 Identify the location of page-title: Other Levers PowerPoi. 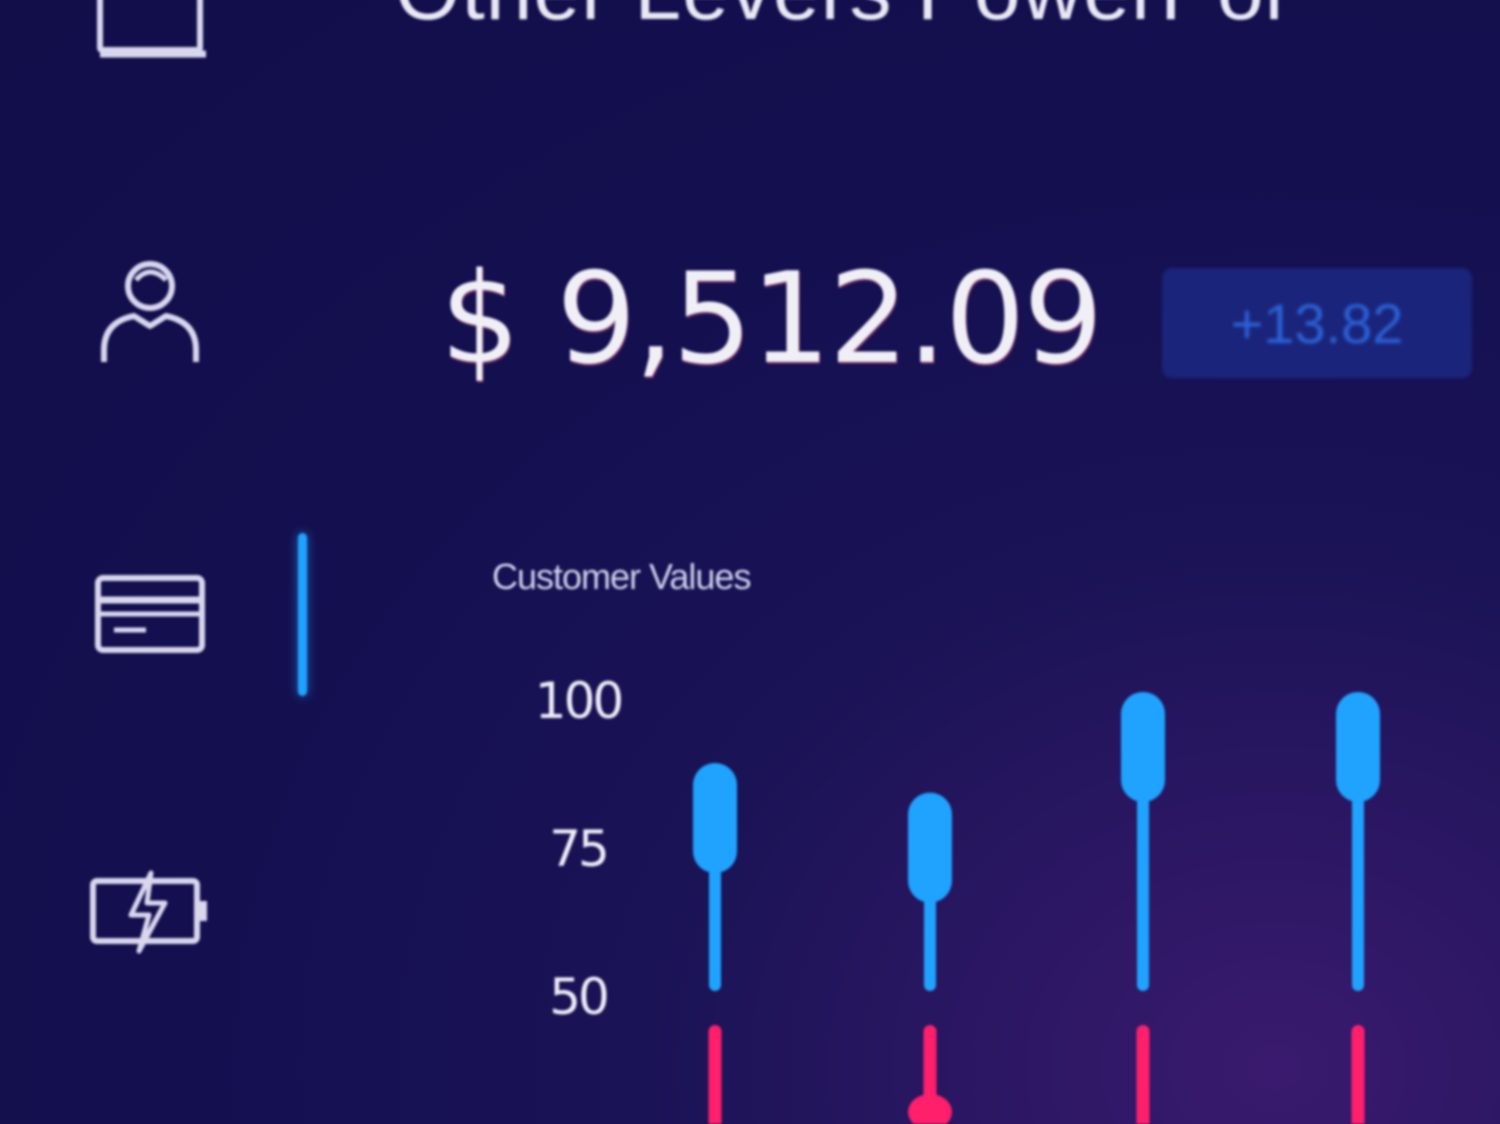
(947, 19).